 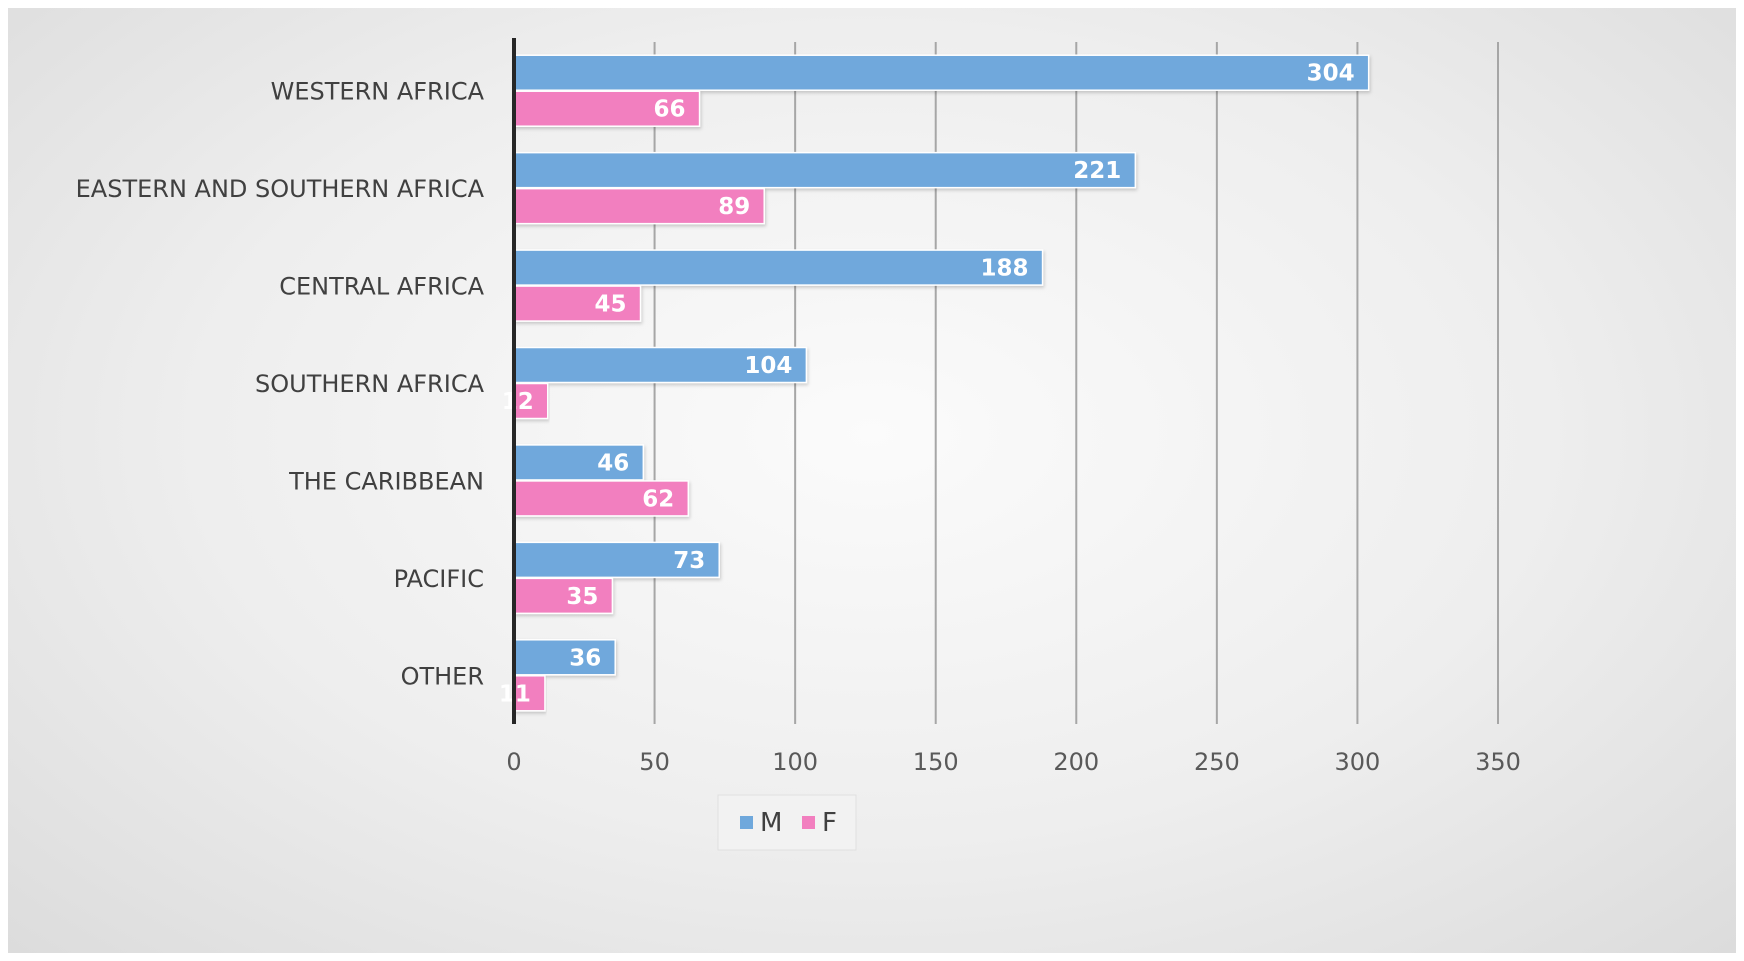 I want to click on data-label: 104, so click(x=768, y=366).